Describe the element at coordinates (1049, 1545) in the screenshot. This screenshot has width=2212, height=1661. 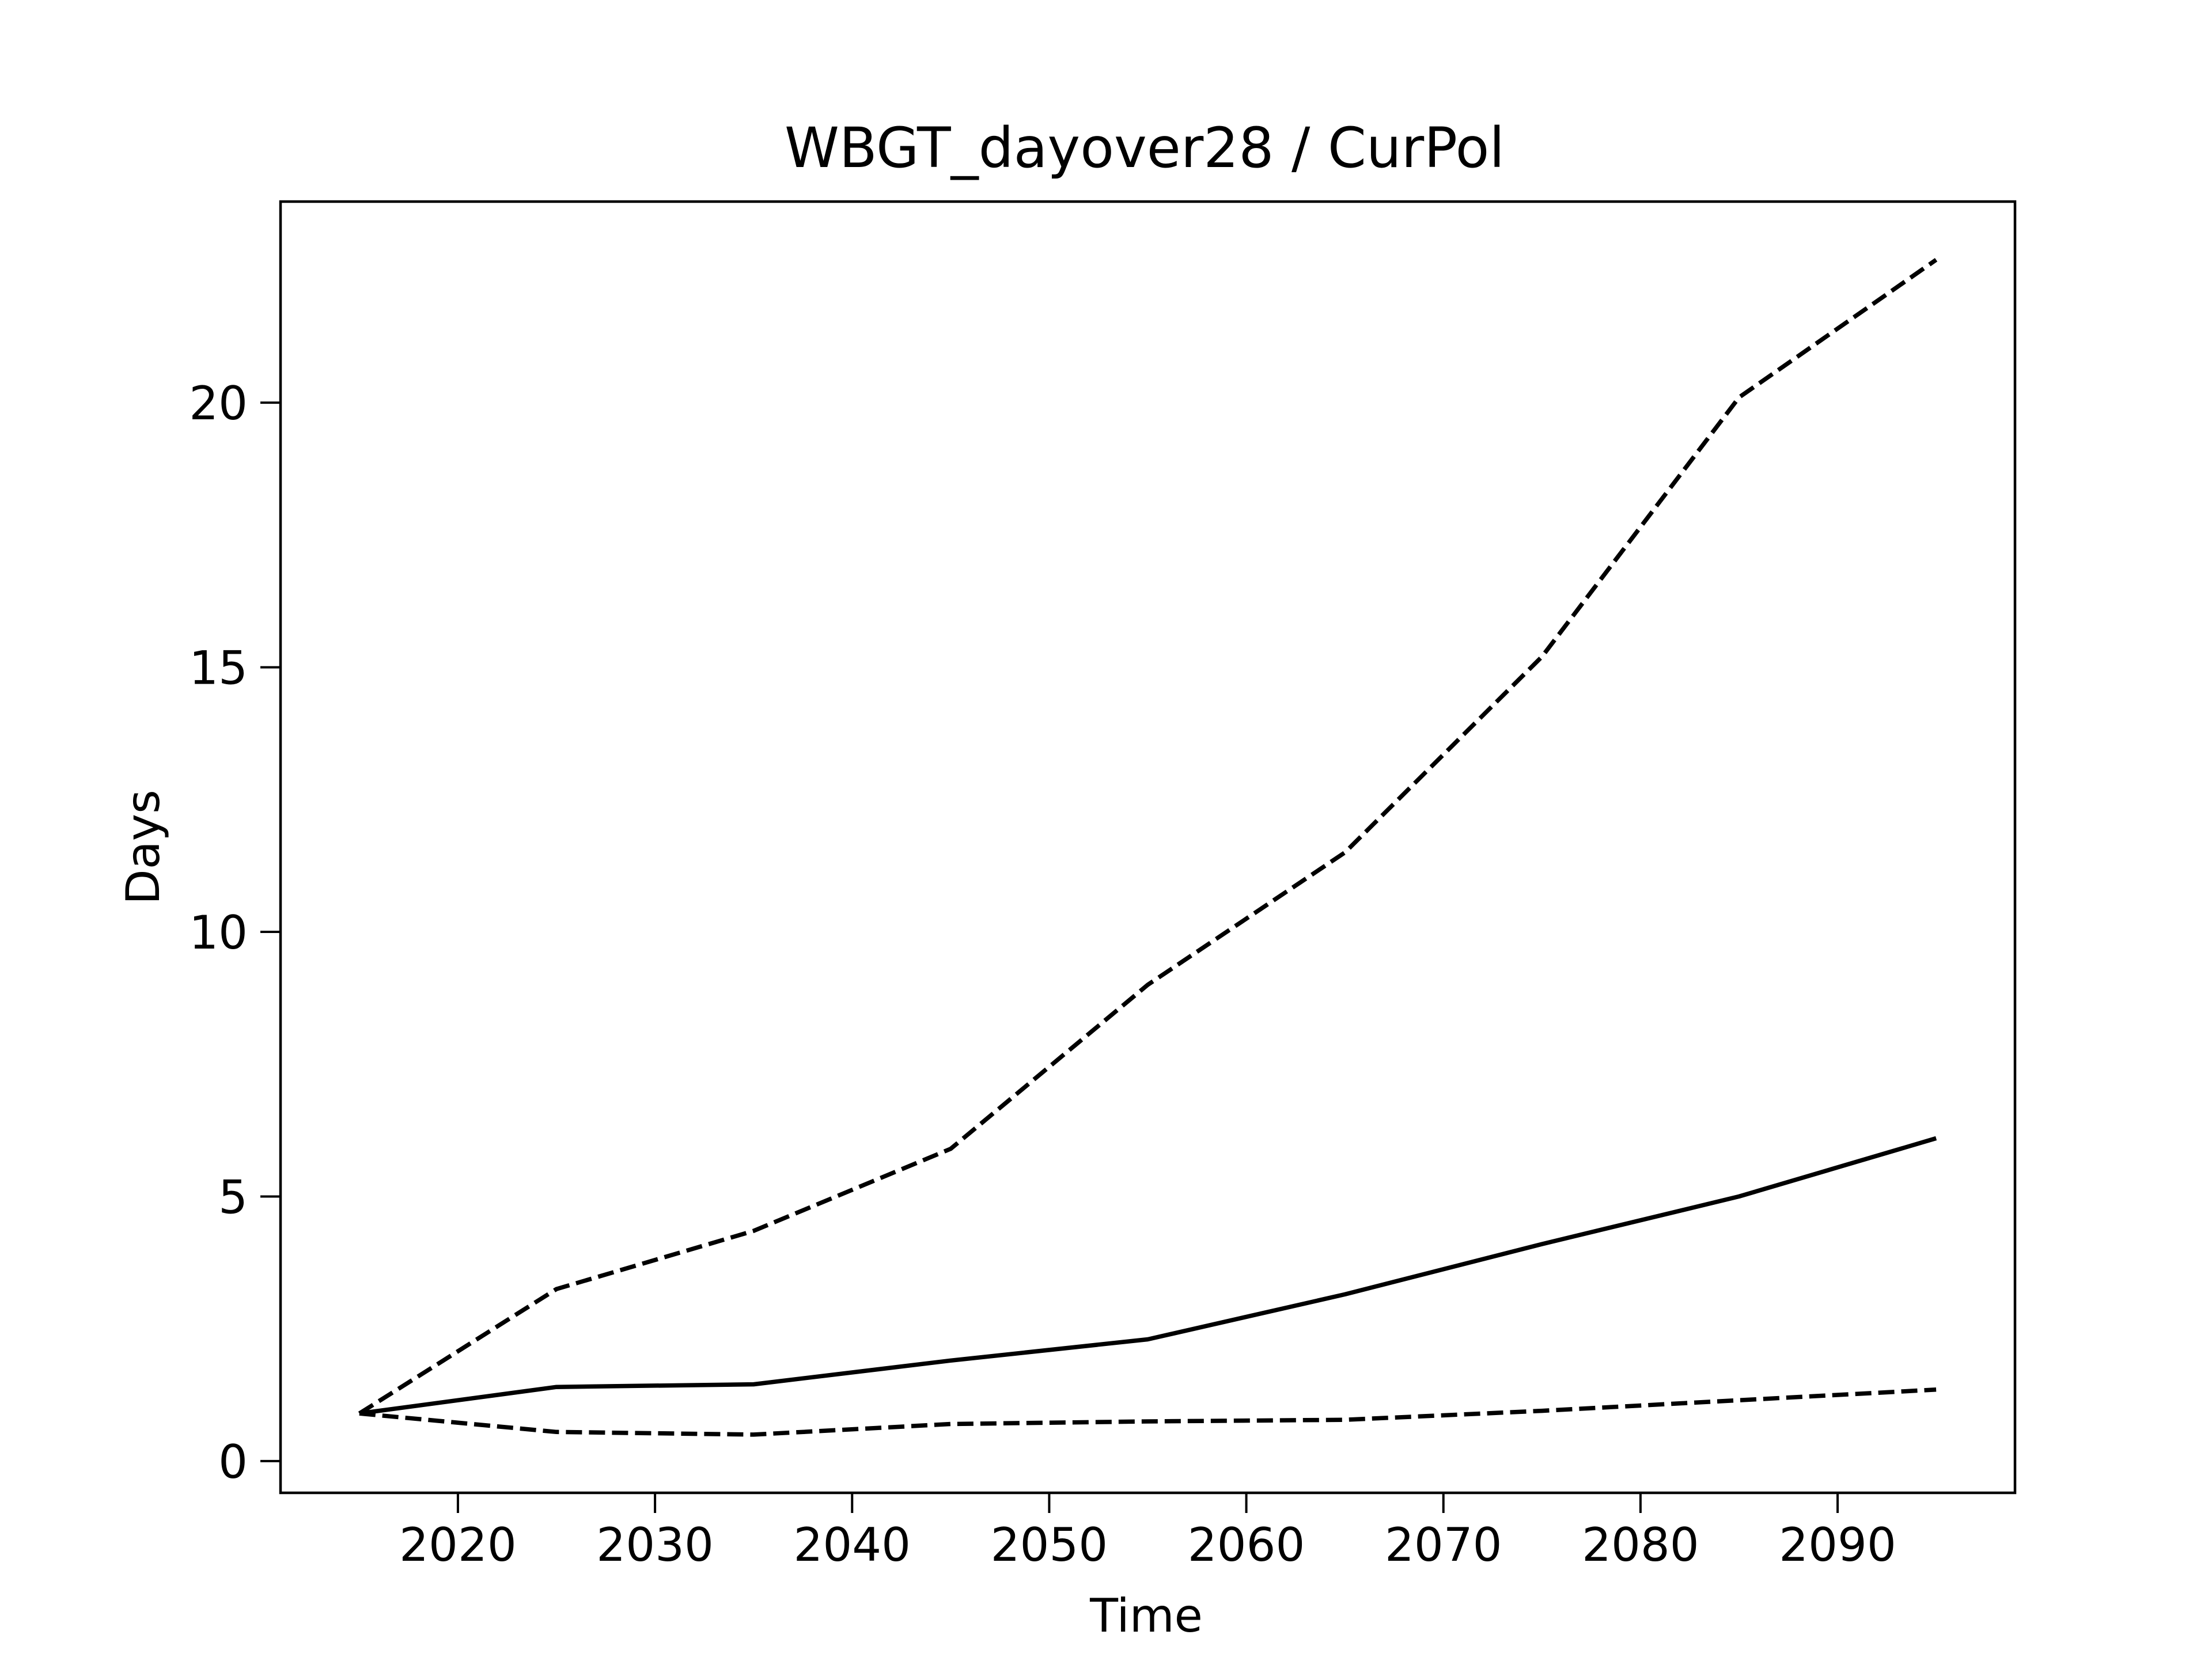
I see `x-tick-label: 2050` at that location.